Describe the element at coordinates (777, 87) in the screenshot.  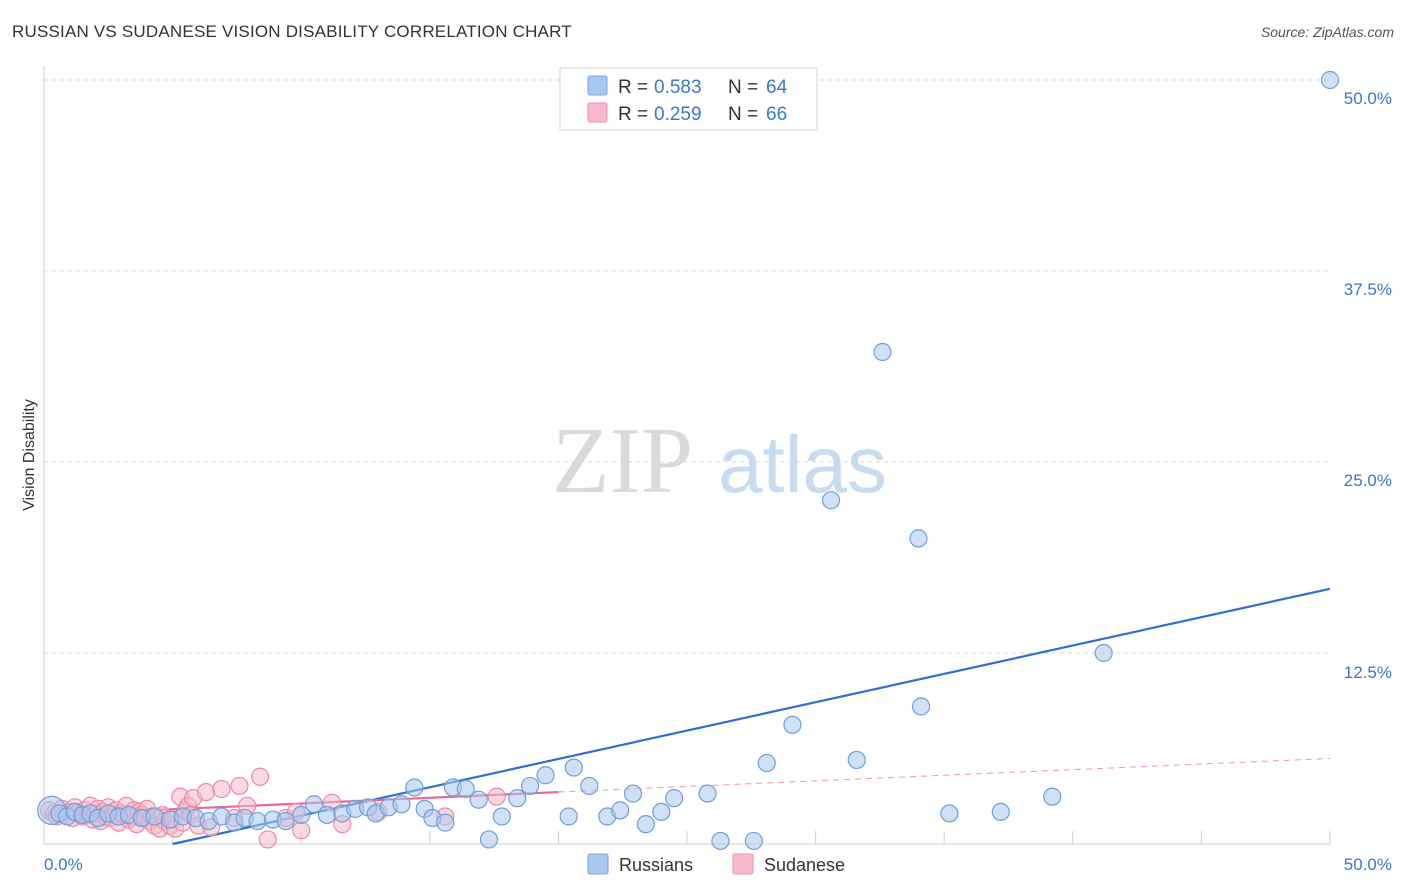
I see `legend-n-value: 64` at that location.